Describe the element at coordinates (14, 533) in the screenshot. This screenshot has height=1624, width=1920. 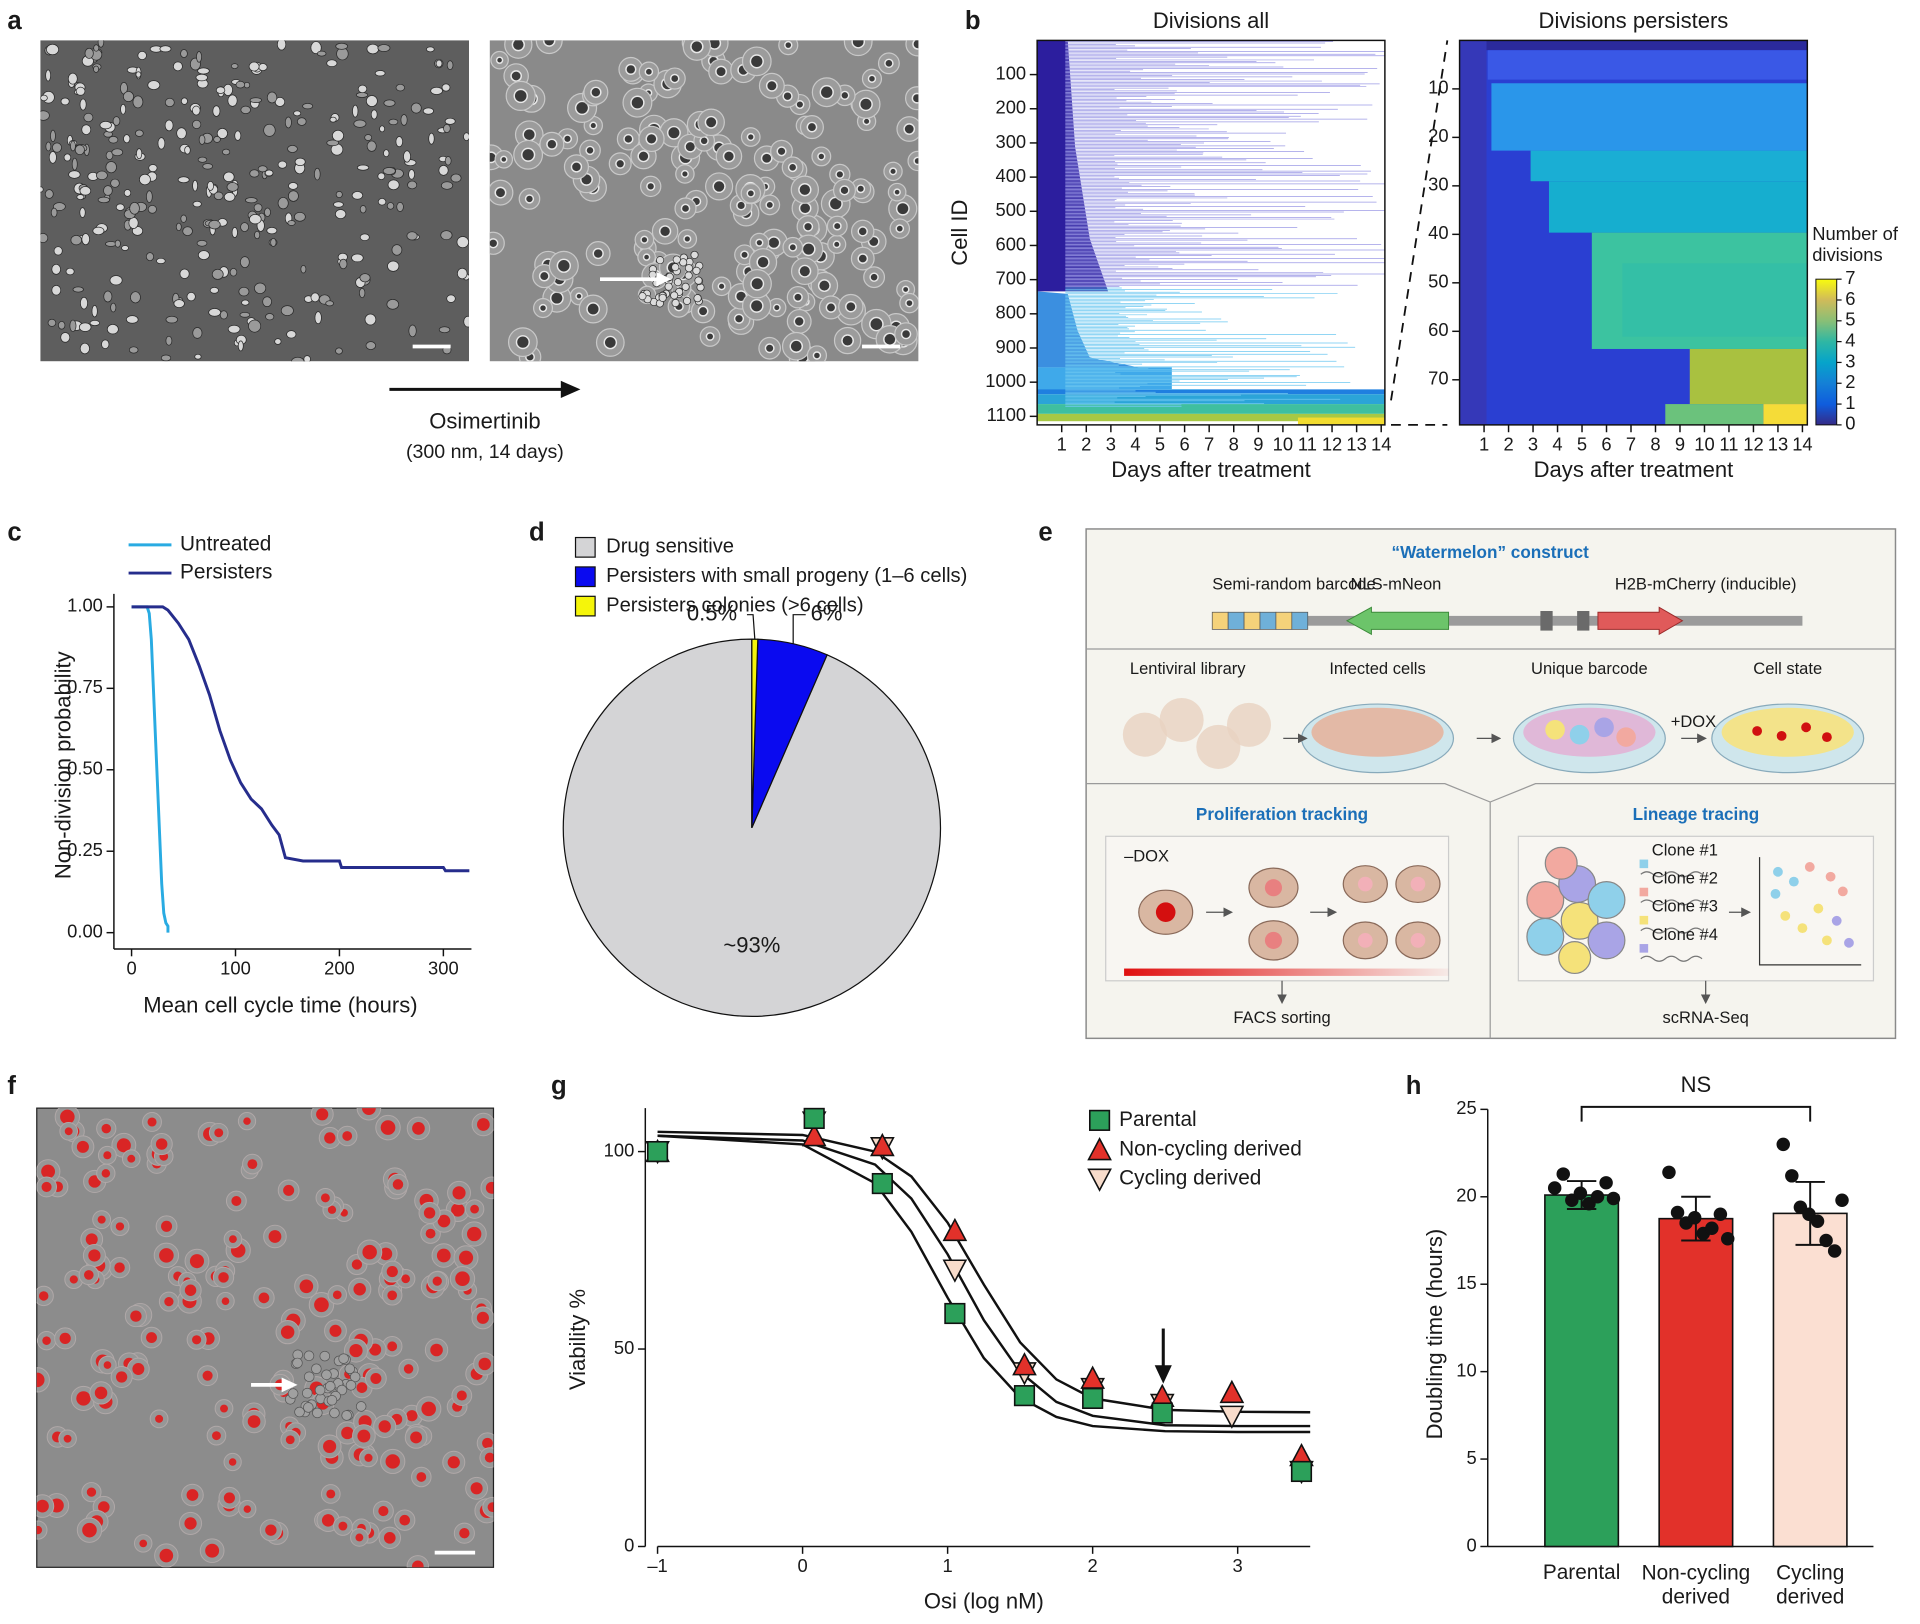
I see `panel-label: c` at that location.